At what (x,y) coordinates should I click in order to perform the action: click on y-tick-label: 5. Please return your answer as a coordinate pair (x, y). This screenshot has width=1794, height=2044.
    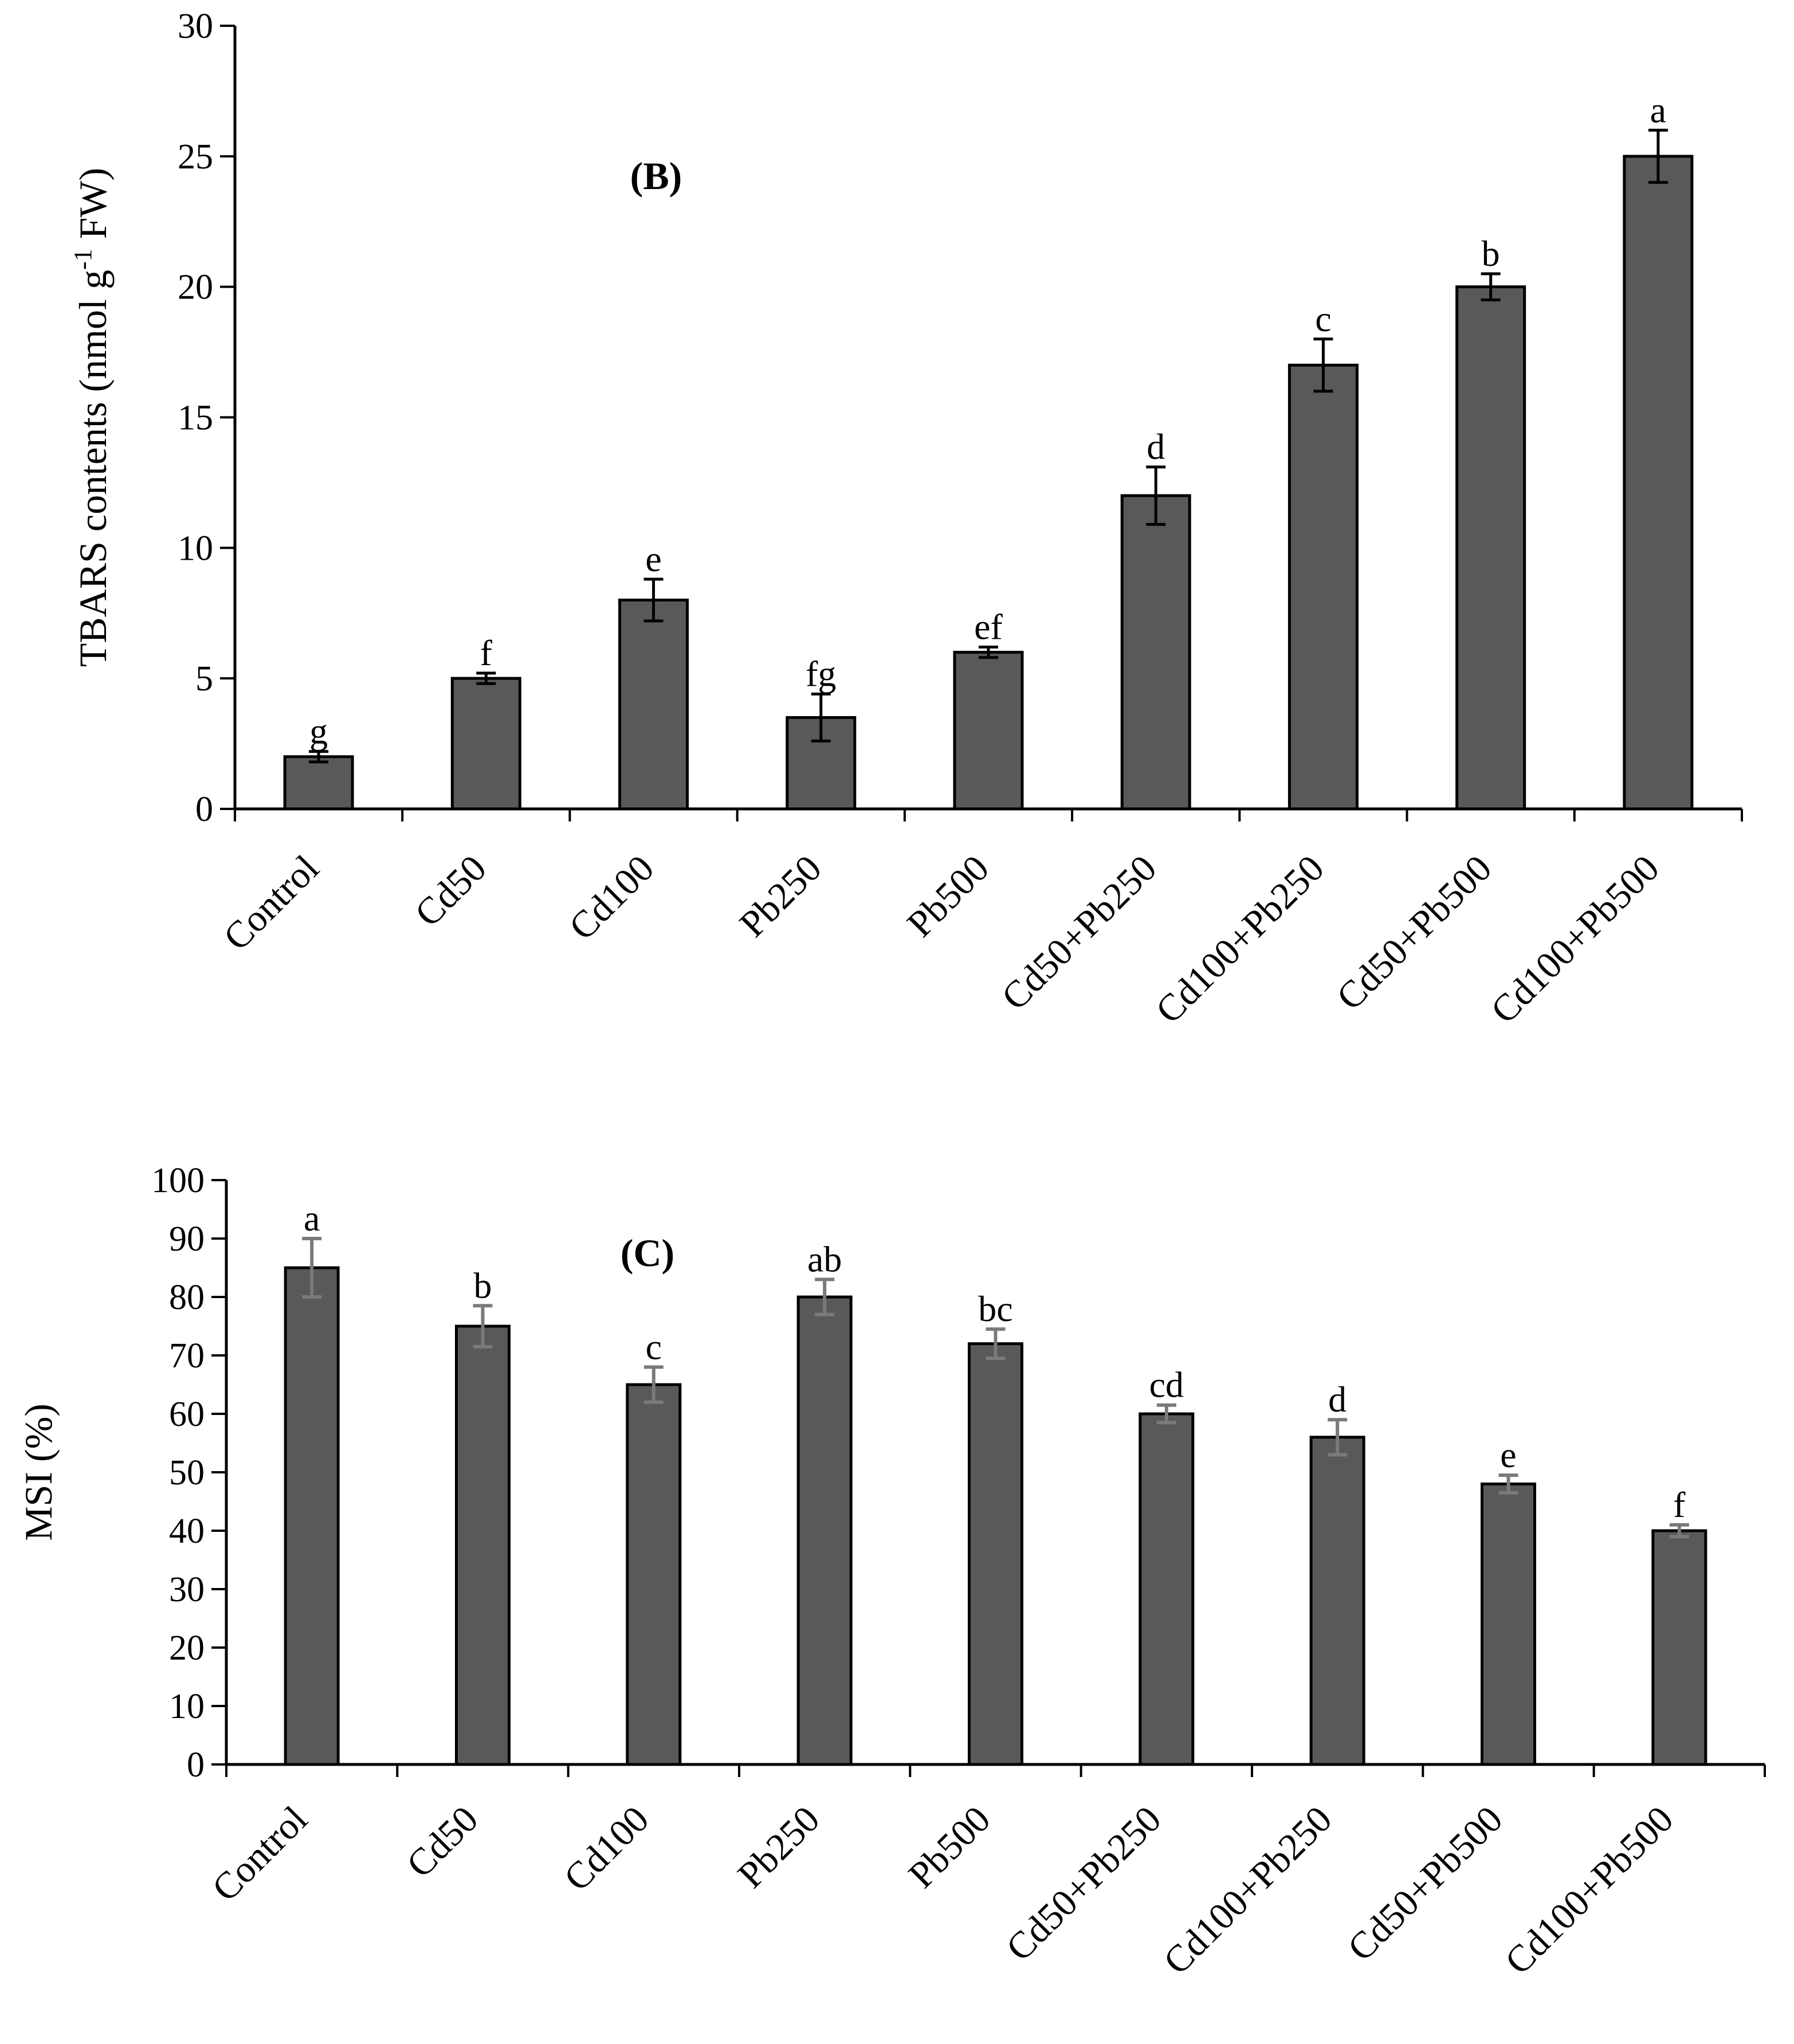
    Looking at the image, I should click on (204, 679).